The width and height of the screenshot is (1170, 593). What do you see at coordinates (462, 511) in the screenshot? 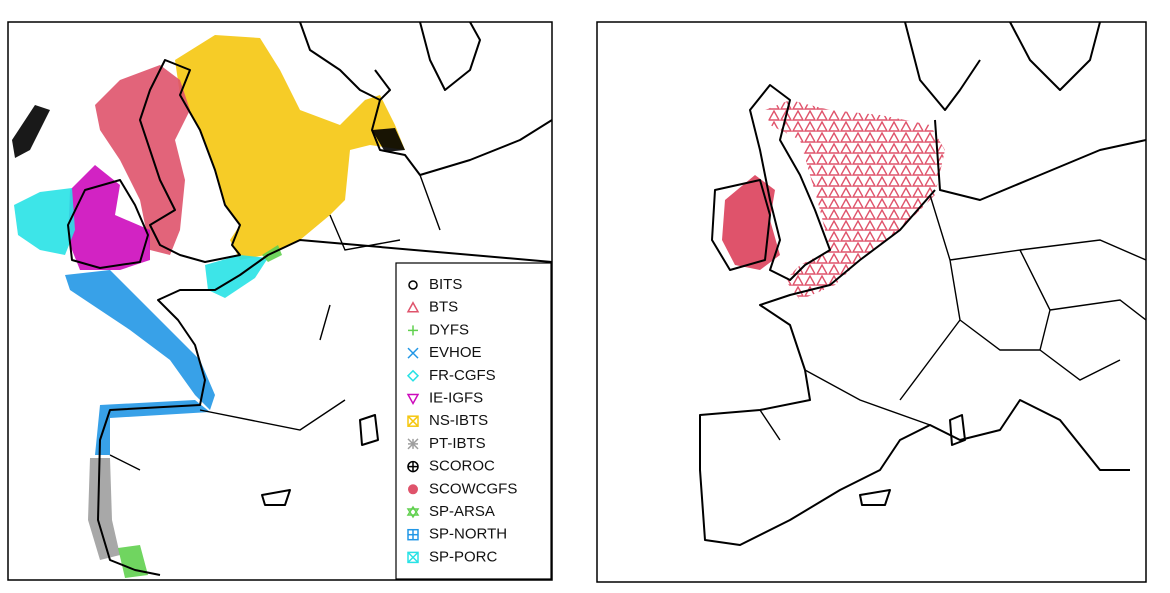
I see `legend-label: SP-ARSA` at bounding box center [462, 511].